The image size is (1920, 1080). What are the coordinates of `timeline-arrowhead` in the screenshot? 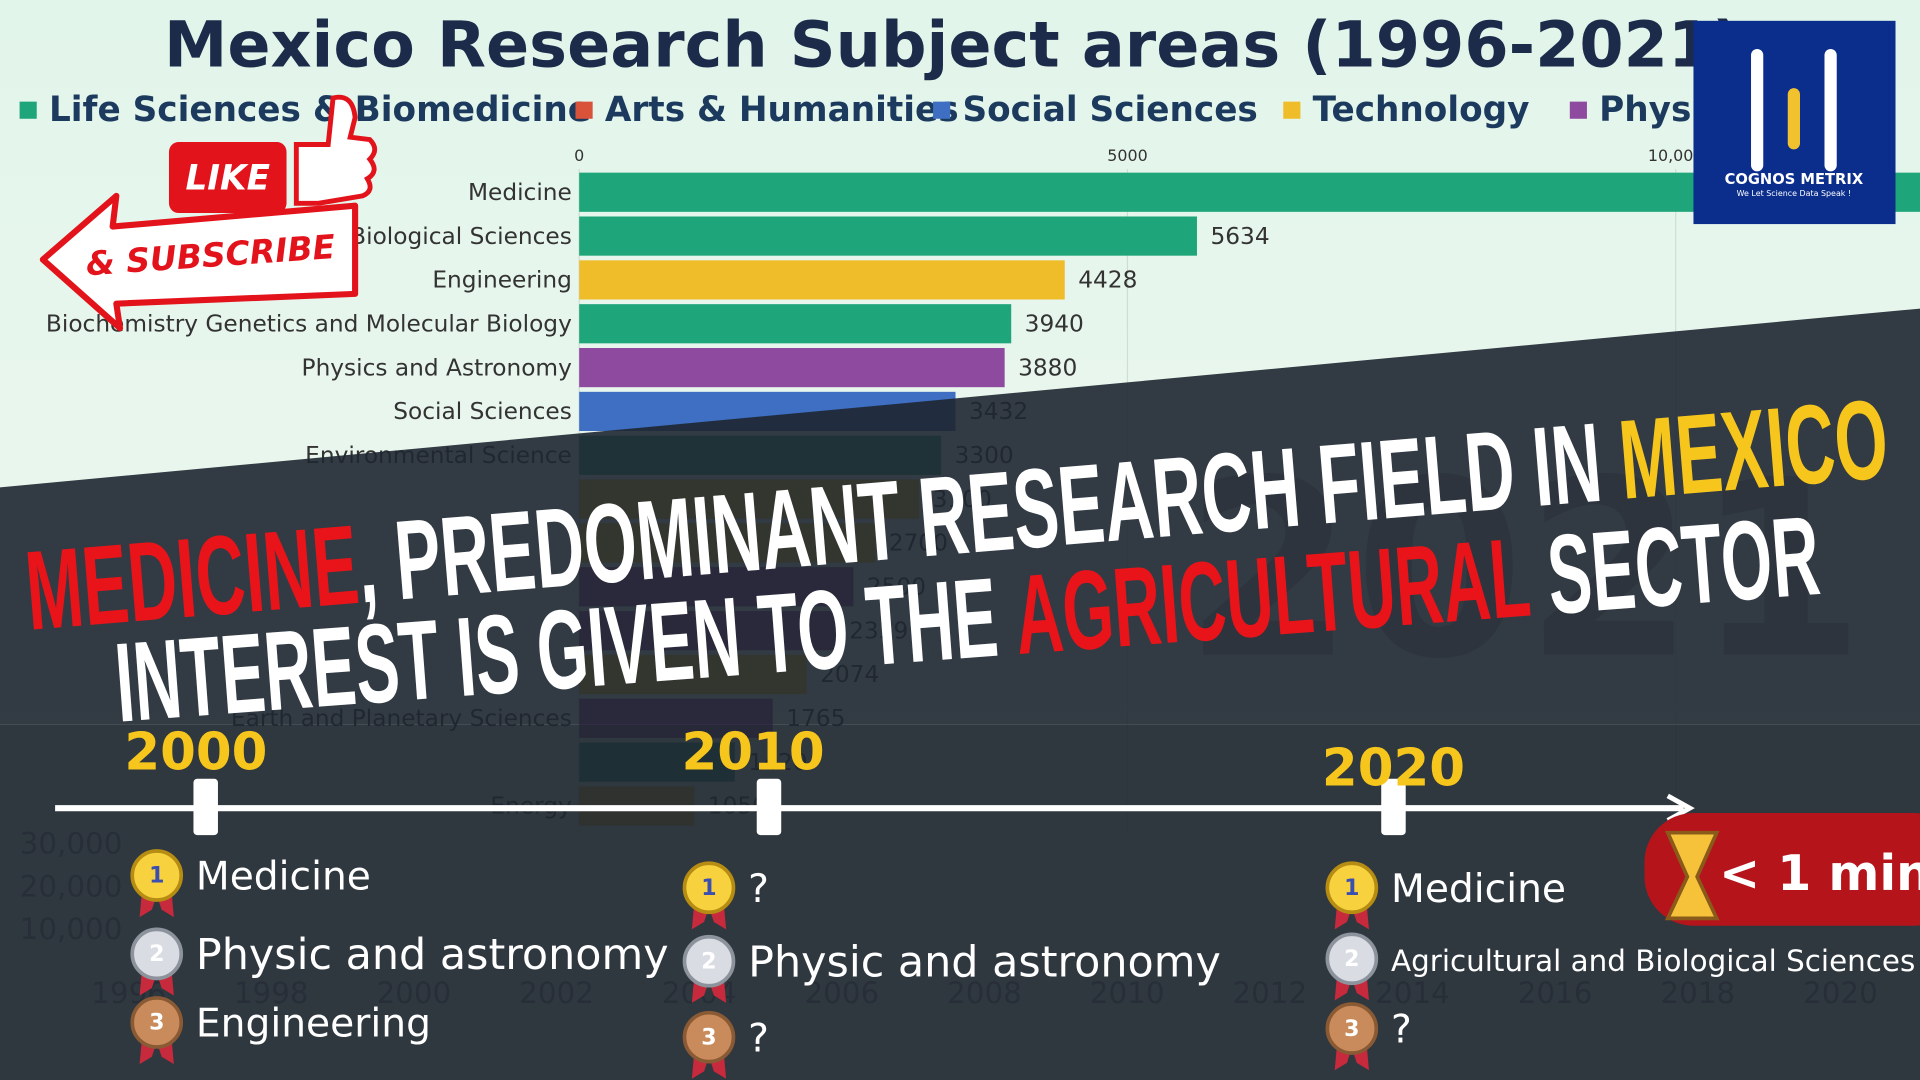 It's located at (1680, 808).